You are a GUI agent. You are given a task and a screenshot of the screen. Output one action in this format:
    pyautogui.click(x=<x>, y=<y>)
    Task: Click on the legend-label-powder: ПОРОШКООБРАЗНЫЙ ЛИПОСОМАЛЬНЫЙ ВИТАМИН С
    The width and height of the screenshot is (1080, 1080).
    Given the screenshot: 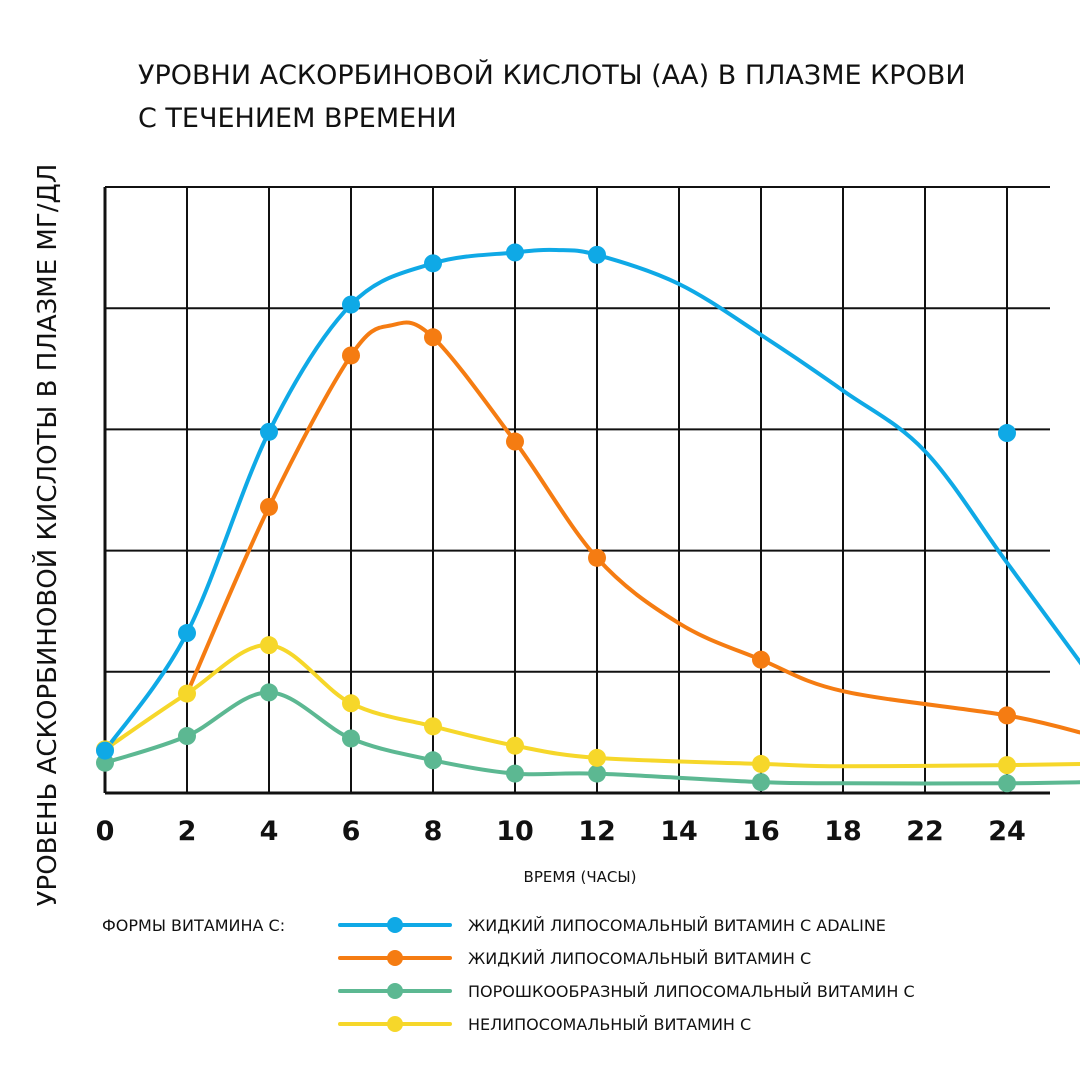 What is the action you would take?
    pyautogui.click(x=691, y=991)
    